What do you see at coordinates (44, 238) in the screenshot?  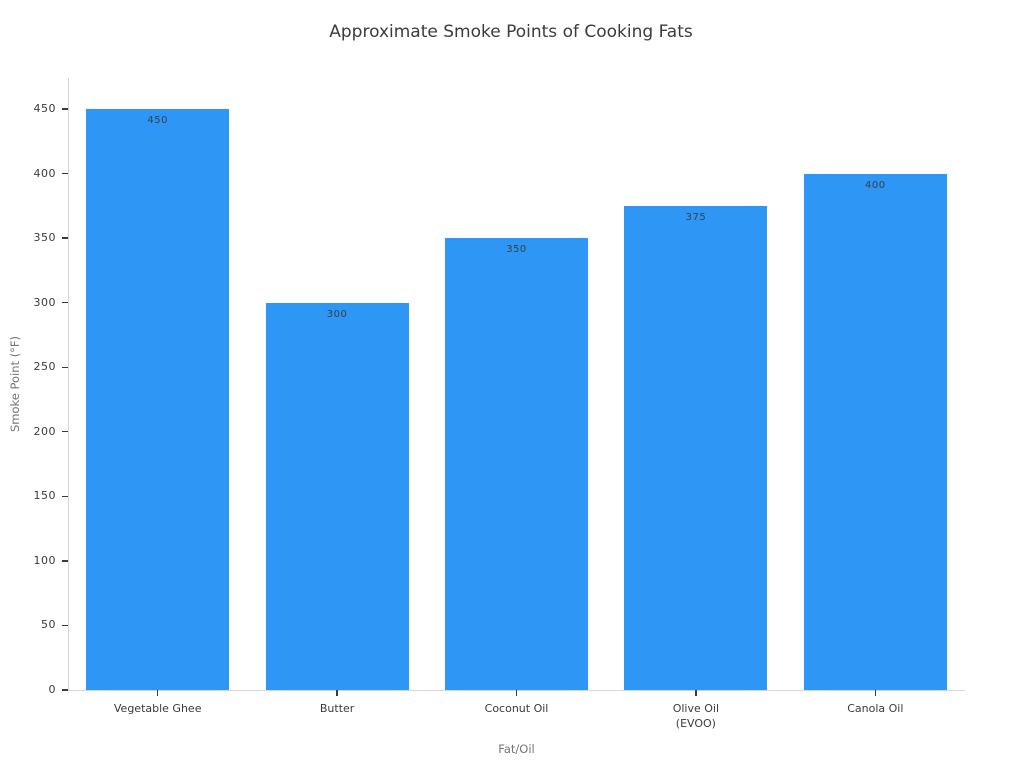 I see `y-tick-label: 350` at bounding box center [44, 238].